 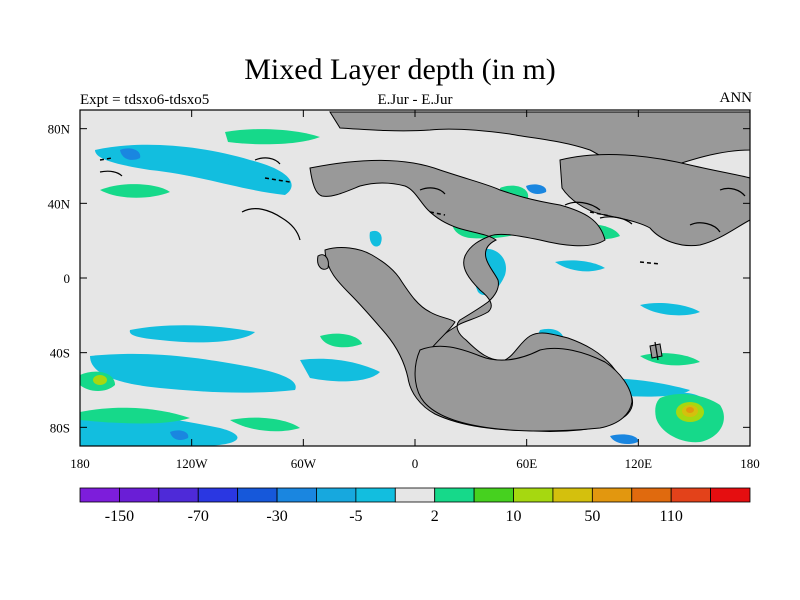 What do you see at coordinates (192, 463) in the screenshot?
I see `x-tick-label: 120W` at bounding box center [192, 463].